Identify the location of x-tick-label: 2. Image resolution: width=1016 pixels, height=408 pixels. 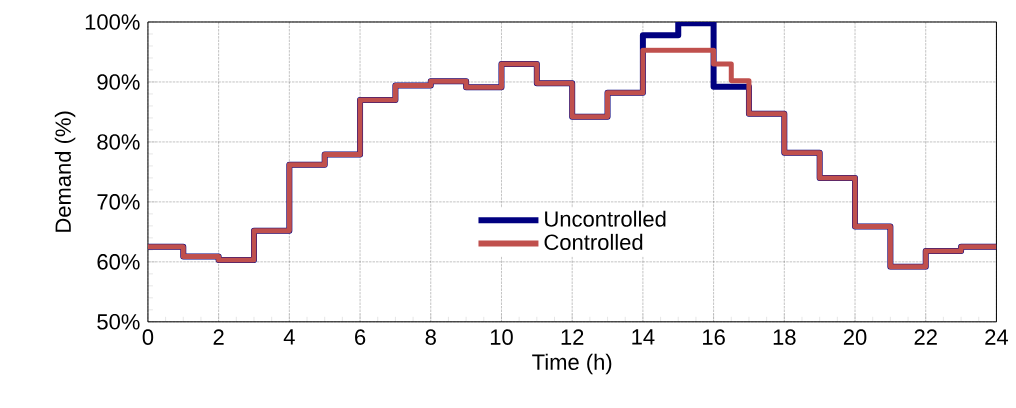
(218, 337).